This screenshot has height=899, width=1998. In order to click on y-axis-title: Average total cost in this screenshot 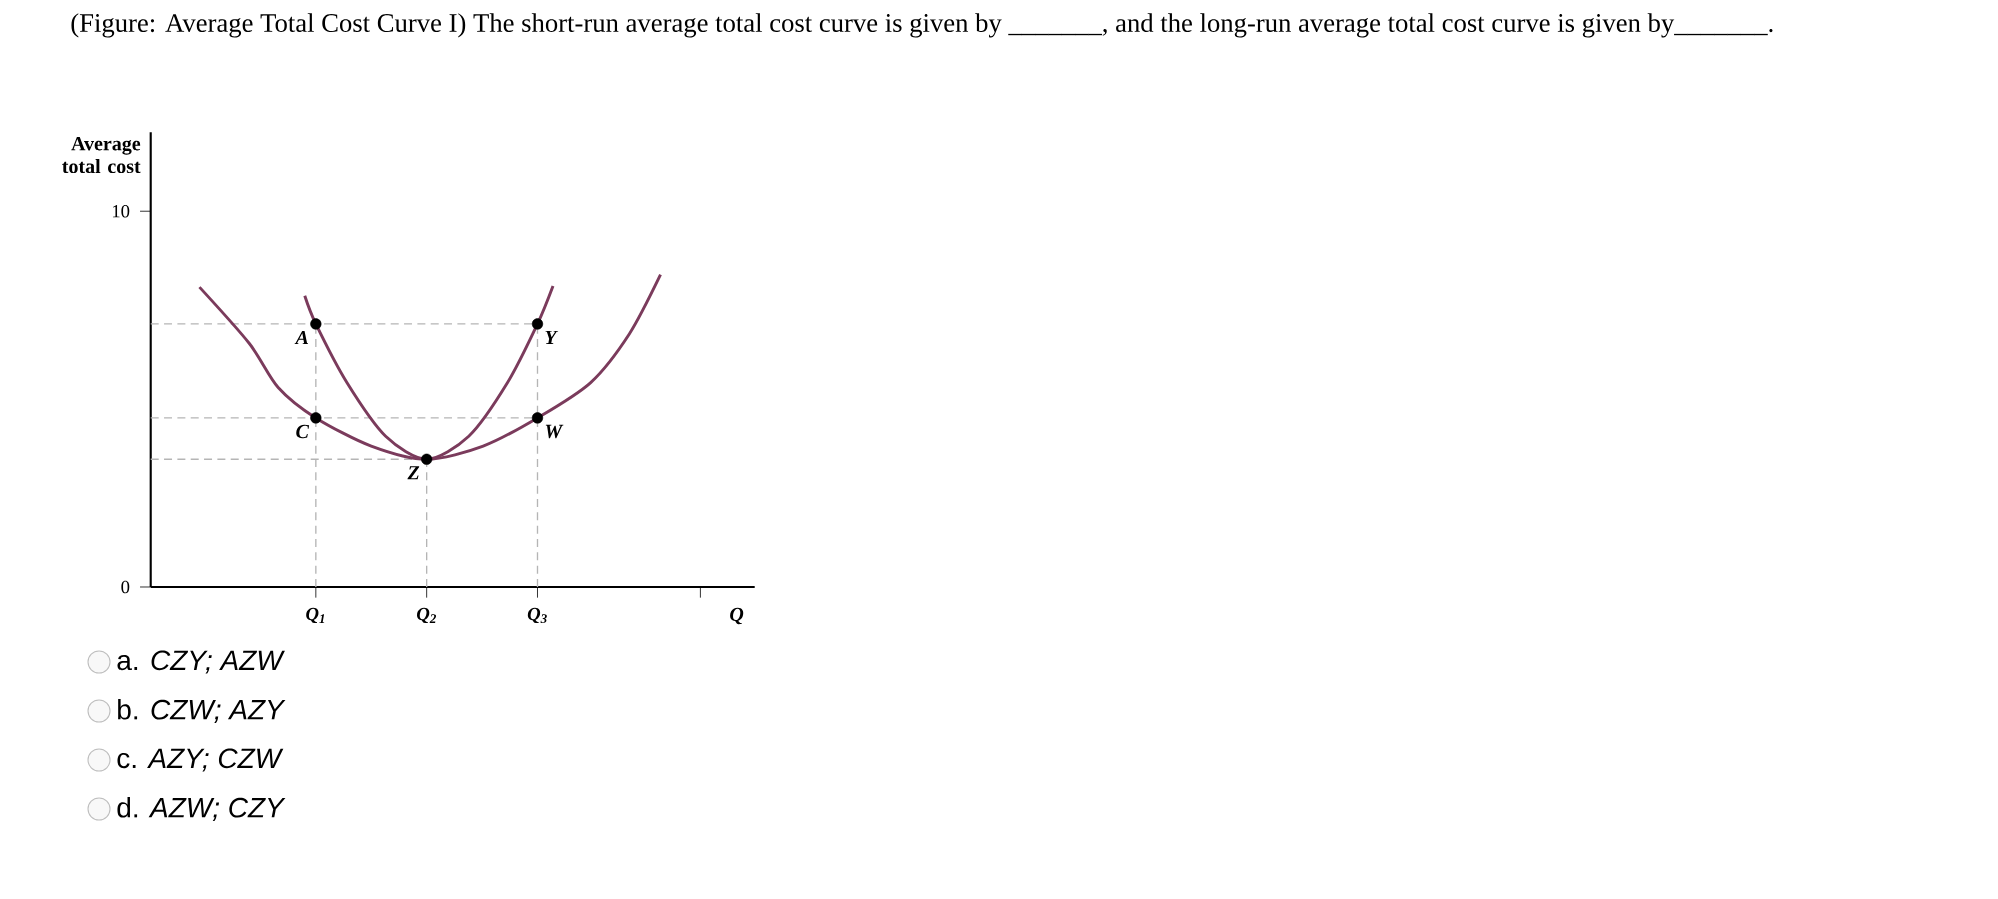, I will do `click(101, 155)`.